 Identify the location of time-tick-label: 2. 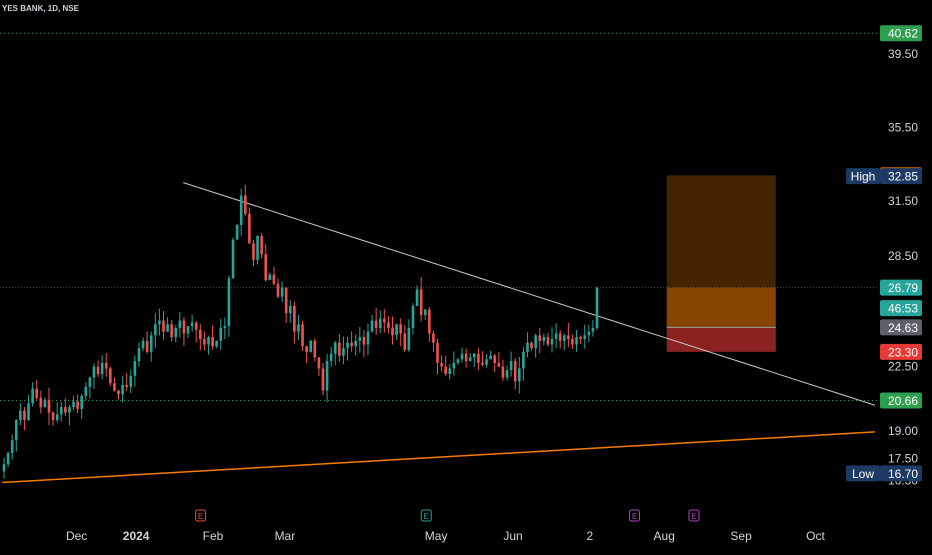
(590, 536).